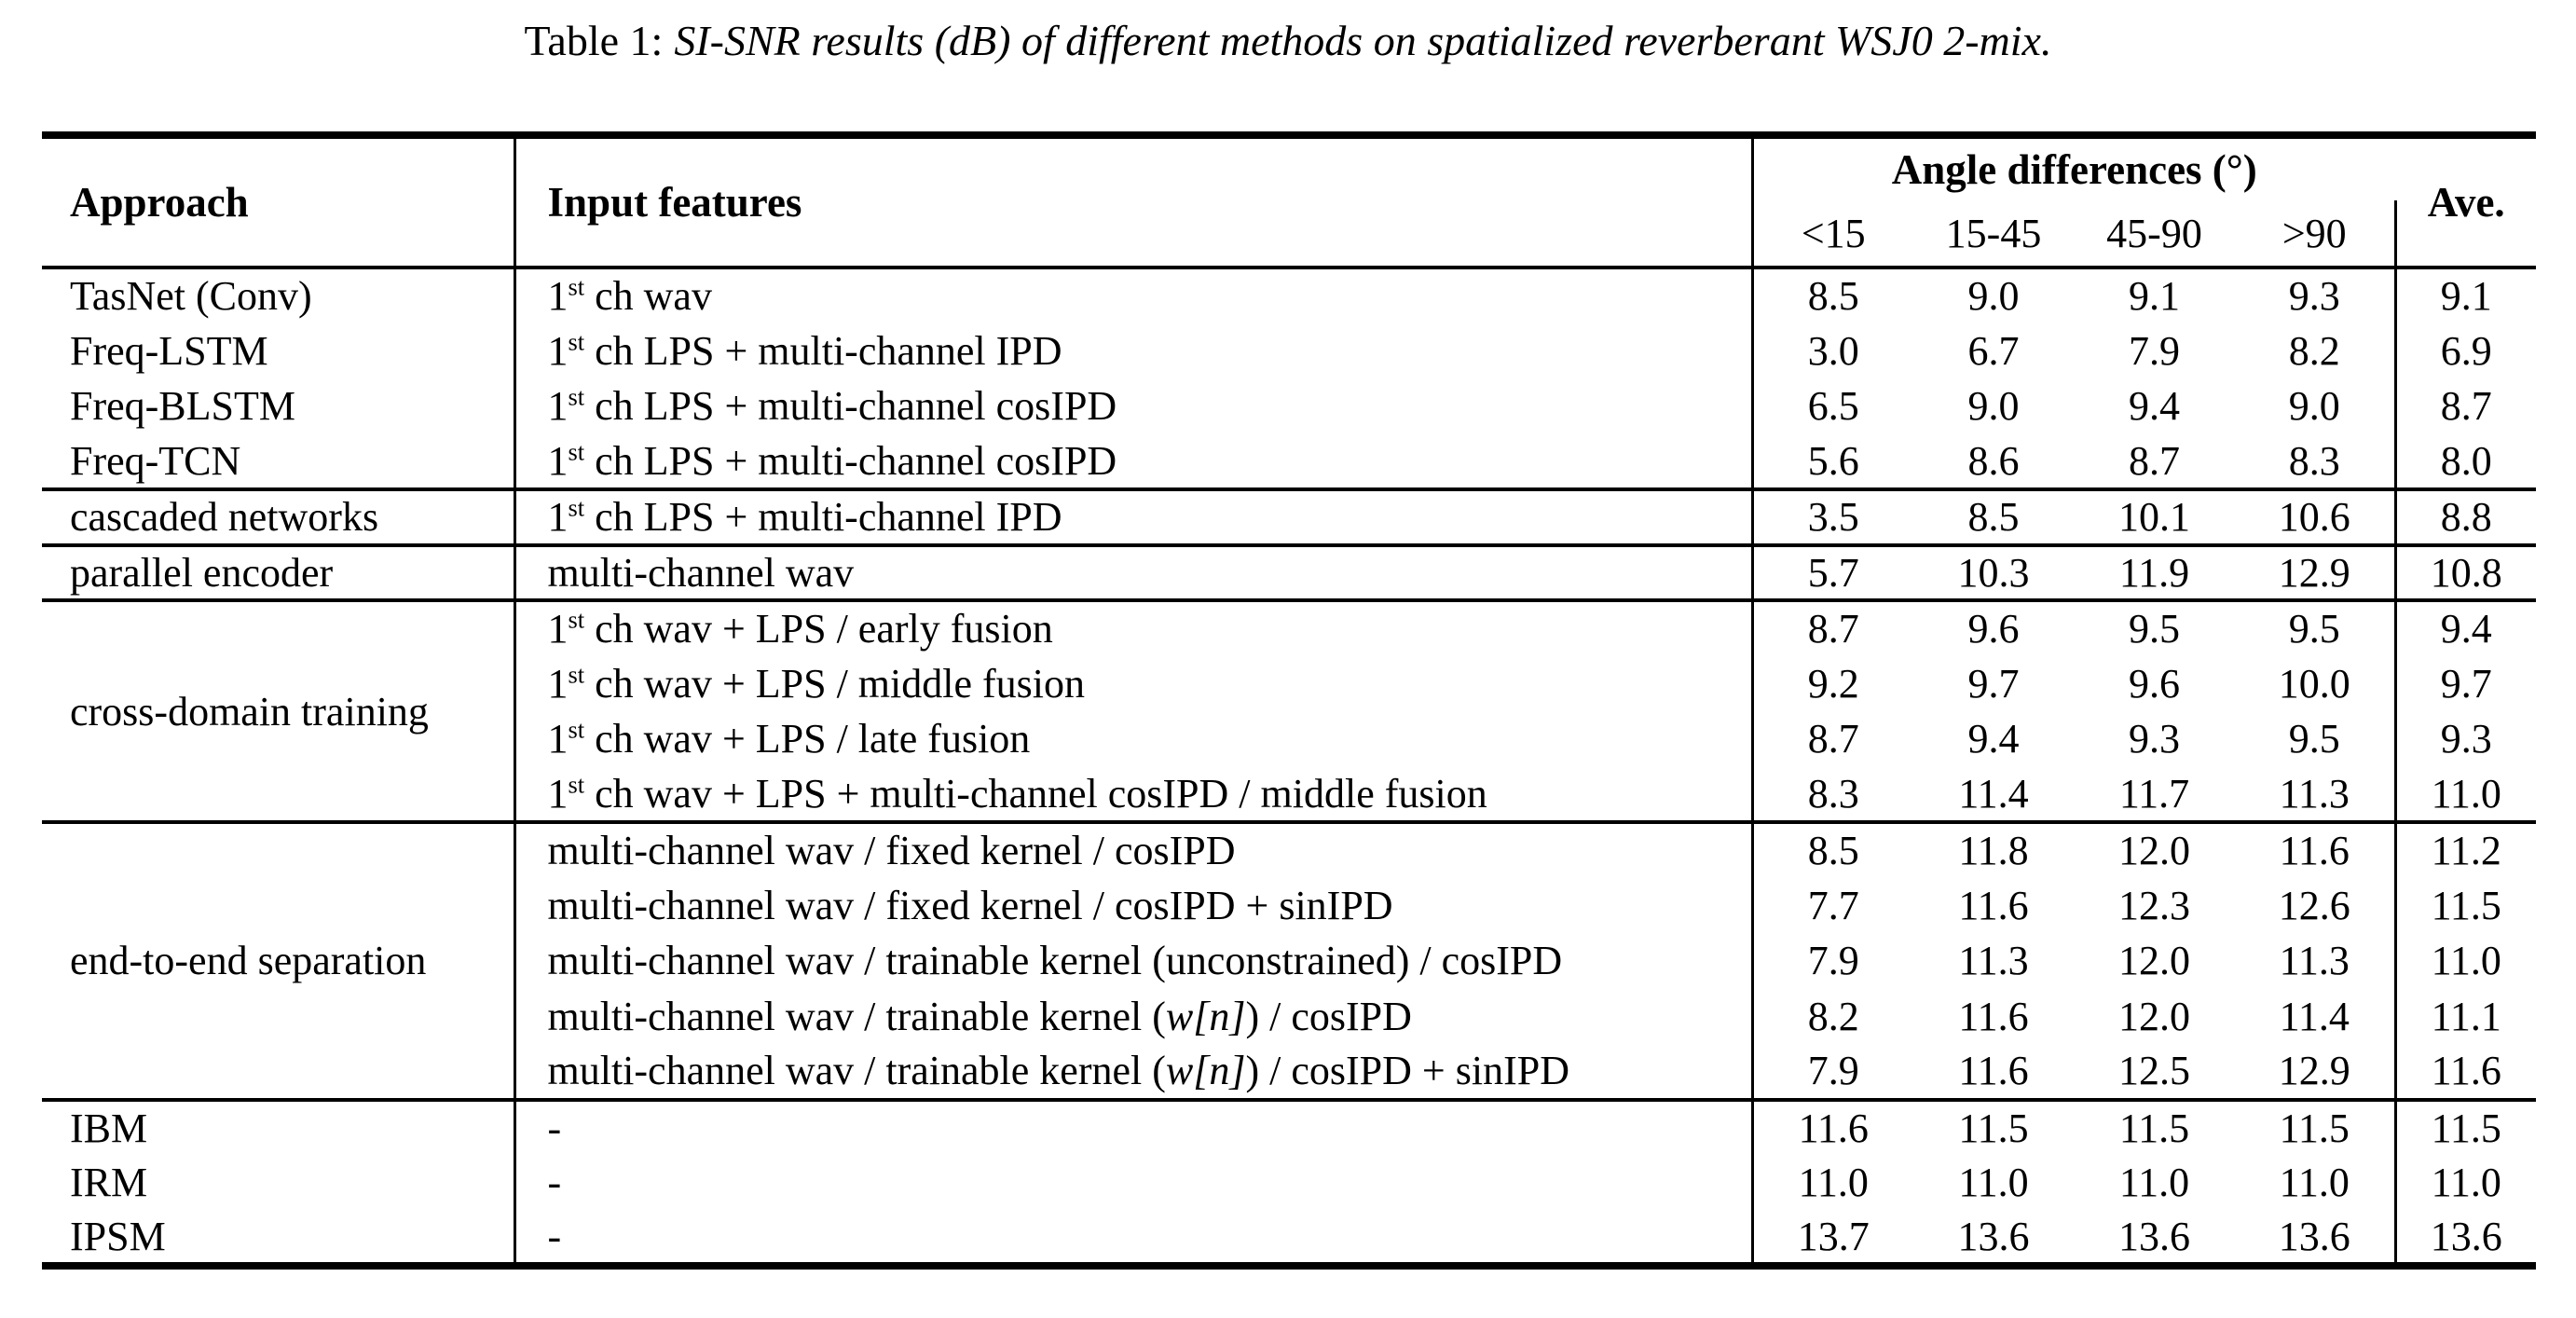  What do you see at coordinates (2316, 234) in the screenshot?
I see `col-header-gt90: >90` at bounding box center [2316, 234].